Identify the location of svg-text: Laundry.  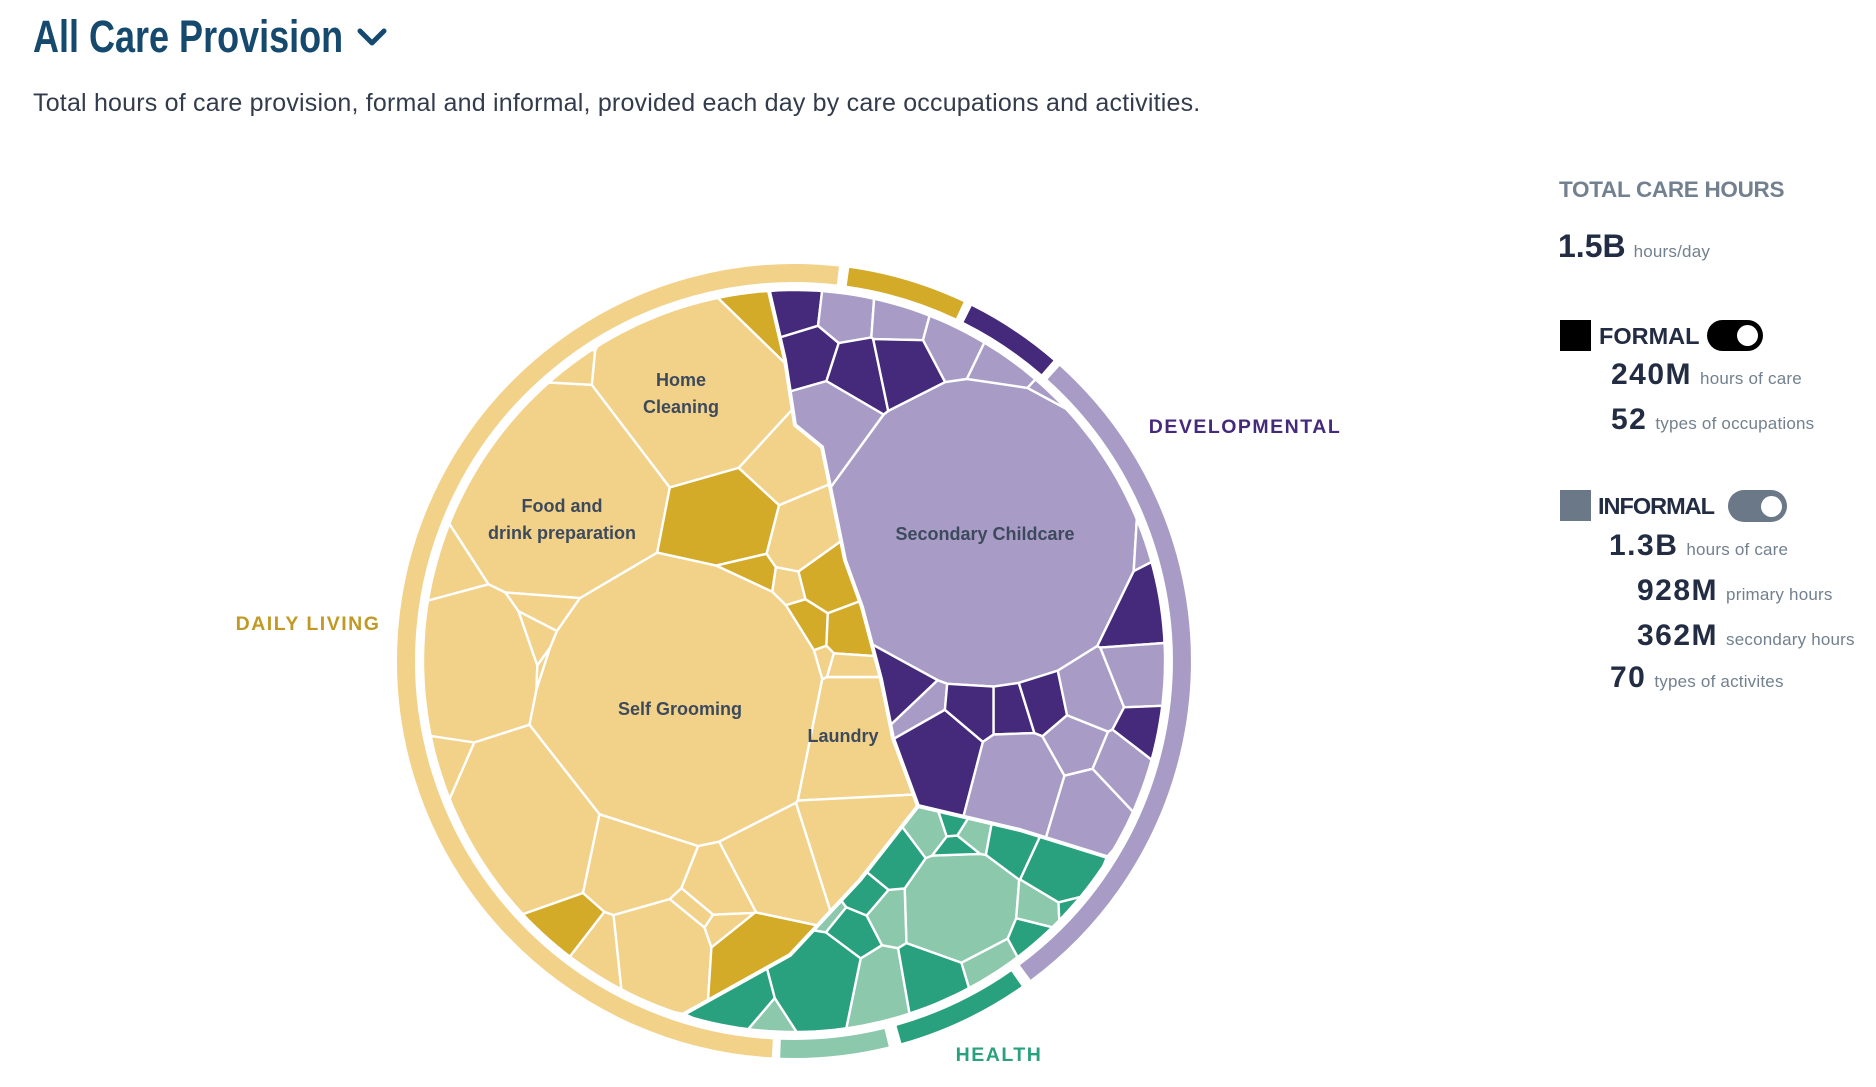
(842, 736).